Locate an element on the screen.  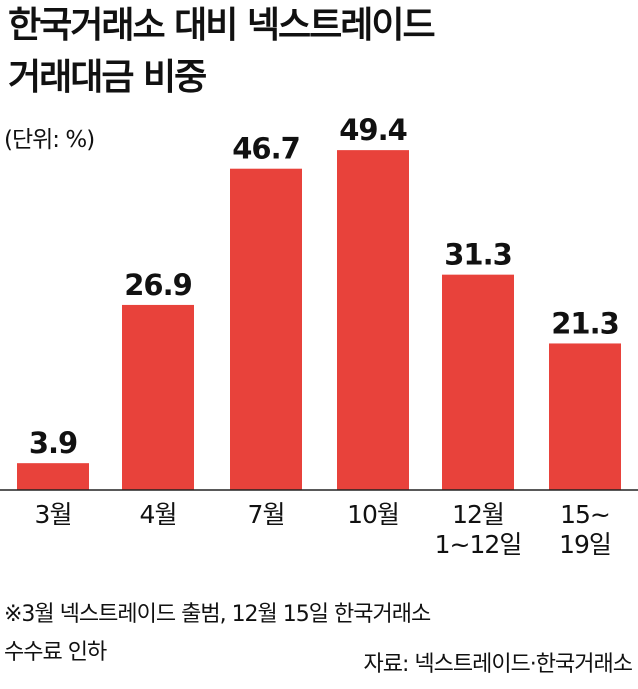
category-label-3: 10월 is located at coordinates (373, 514).